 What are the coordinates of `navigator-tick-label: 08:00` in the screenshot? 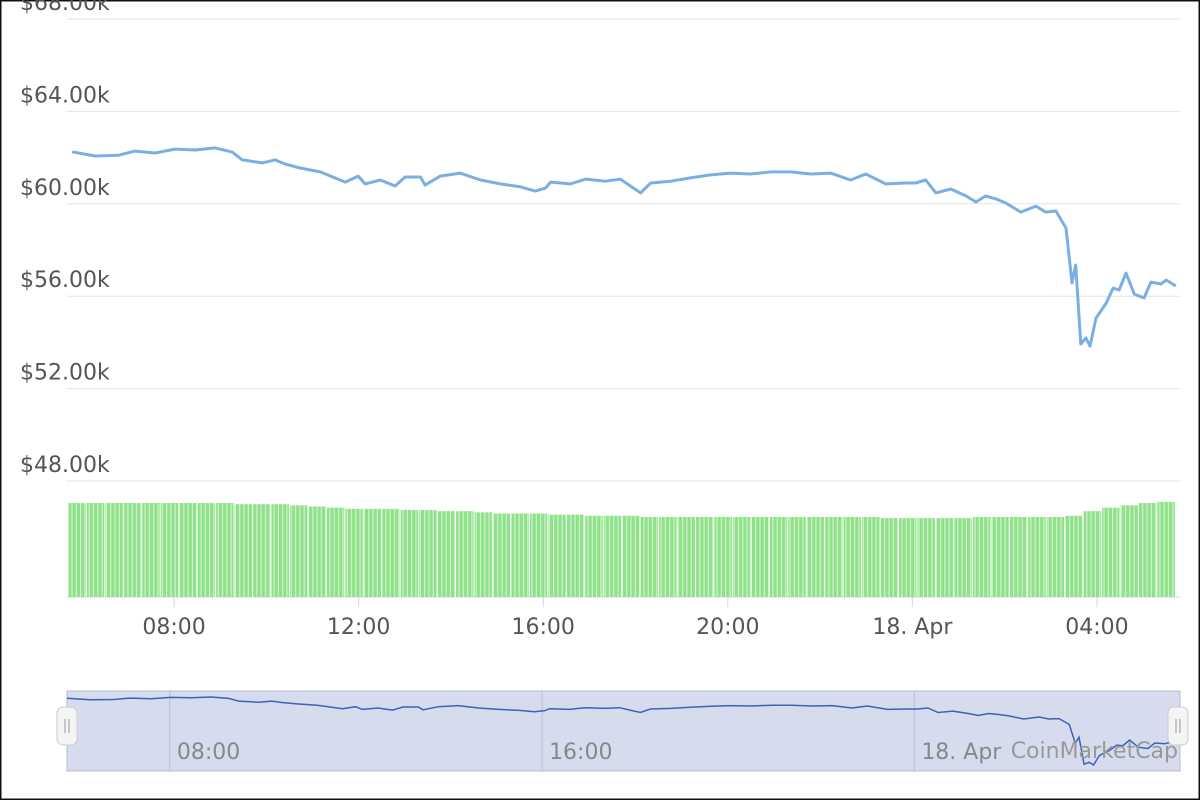 It's located at (208, 752).